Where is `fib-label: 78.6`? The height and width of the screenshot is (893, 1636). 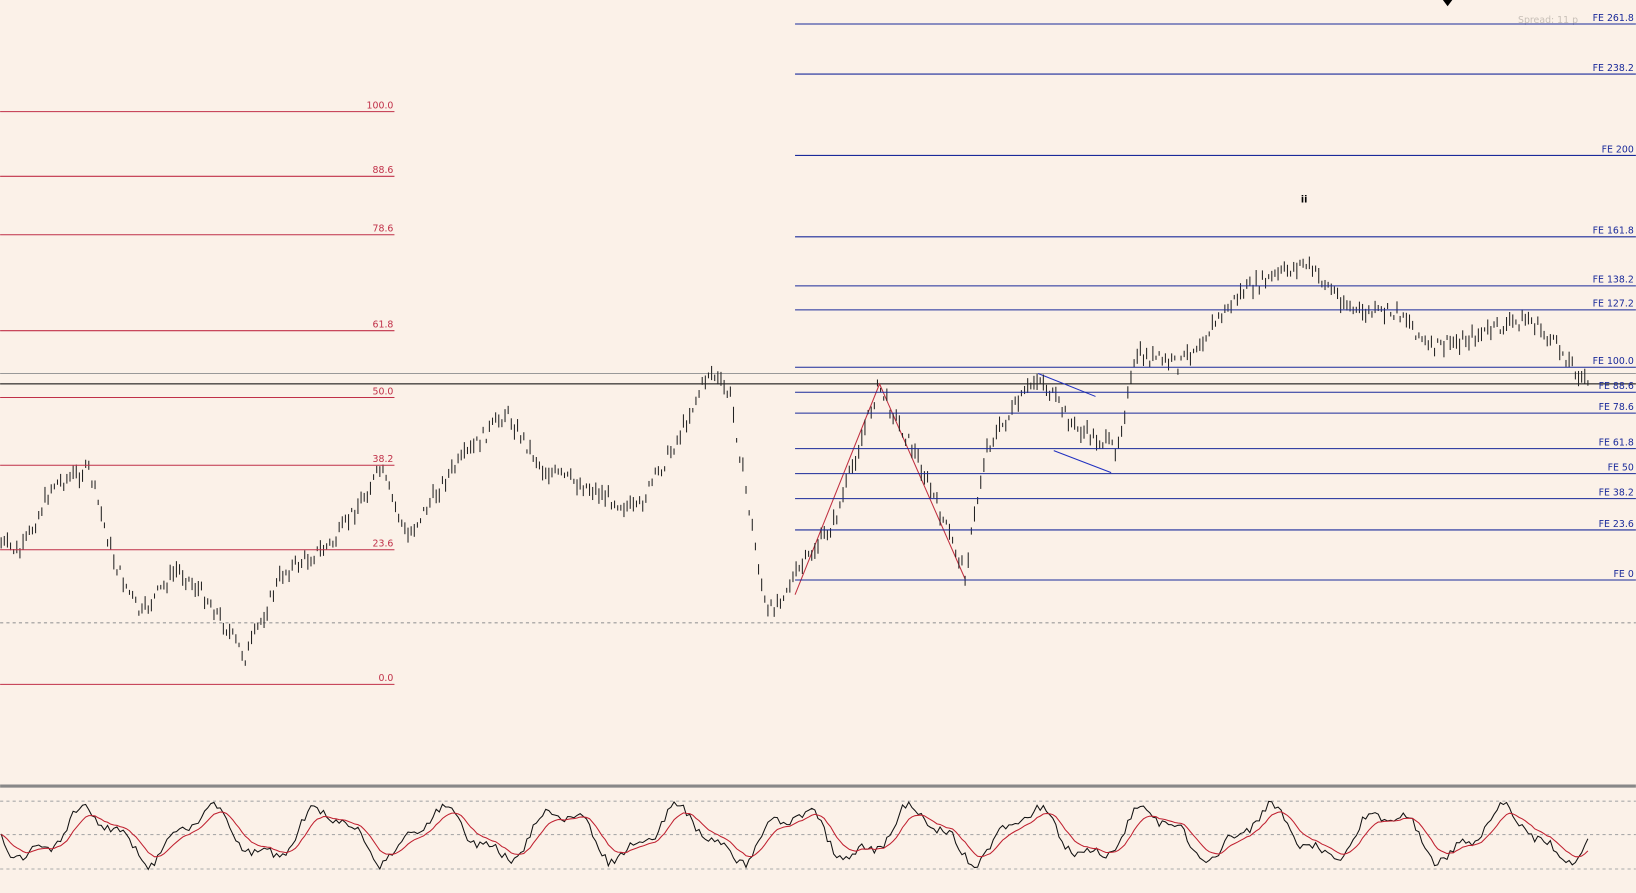
fib-label: 78.6 is located at coordinates (383, 229).